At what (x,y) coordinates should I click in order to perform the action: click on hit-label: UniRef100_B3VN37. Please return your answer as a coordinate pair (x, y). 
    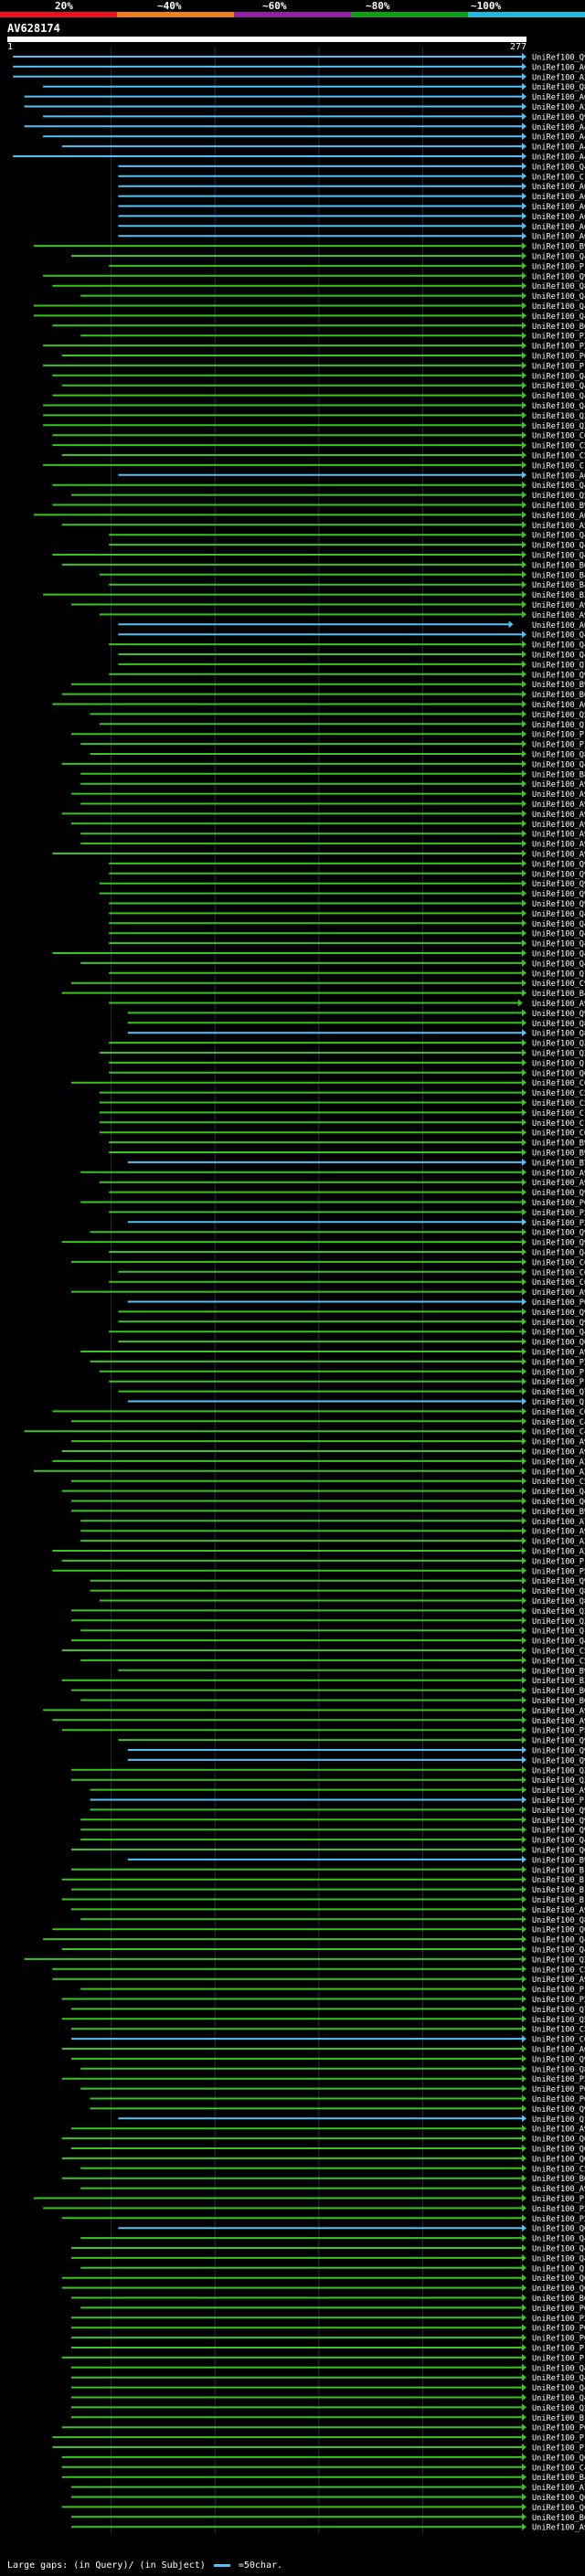
    Looking at the image, I should click on (559, 1681).